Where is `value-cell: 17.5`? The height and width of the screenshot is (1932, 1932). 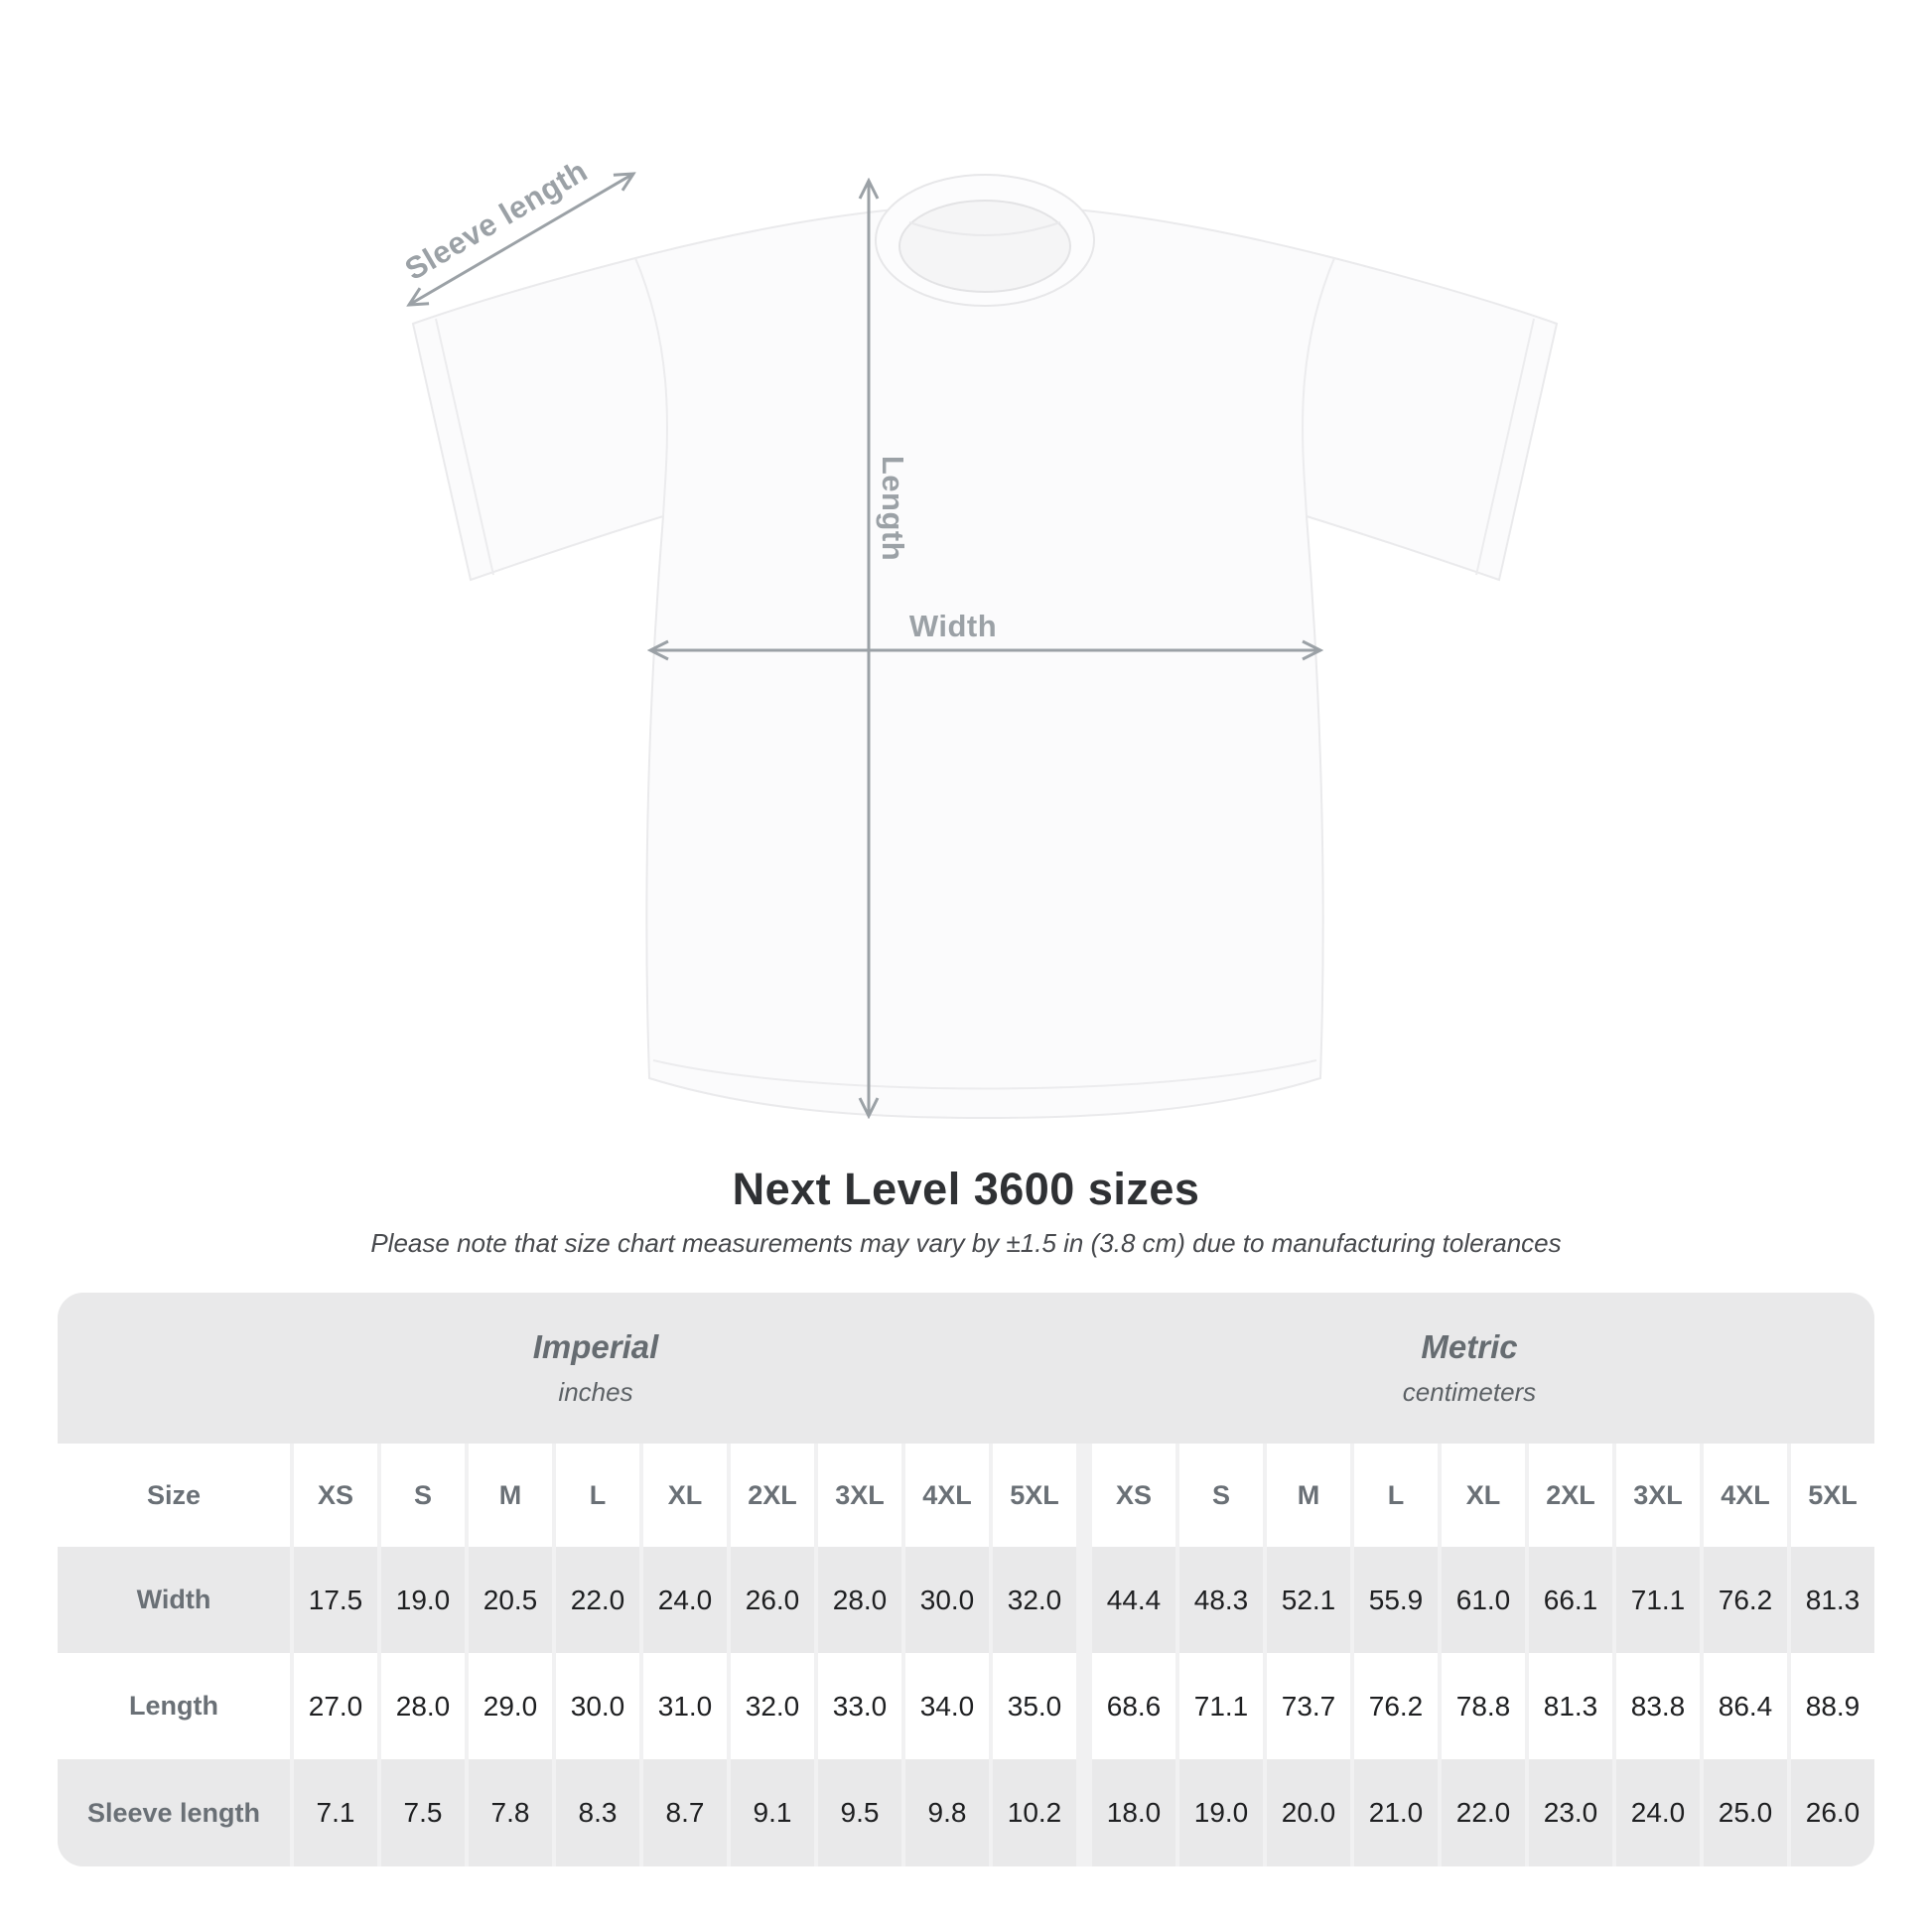
value-cell: 17.5 is located at coordinates (336, 1600).